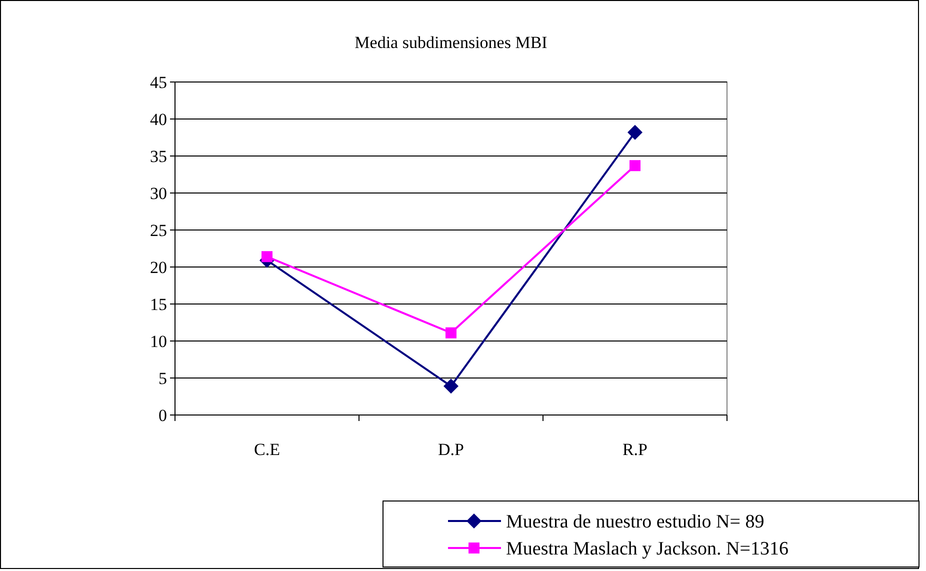 The height and width of the screenshot is (571, 926). I want to click on y-tick-label: 0, so click(162, 415).